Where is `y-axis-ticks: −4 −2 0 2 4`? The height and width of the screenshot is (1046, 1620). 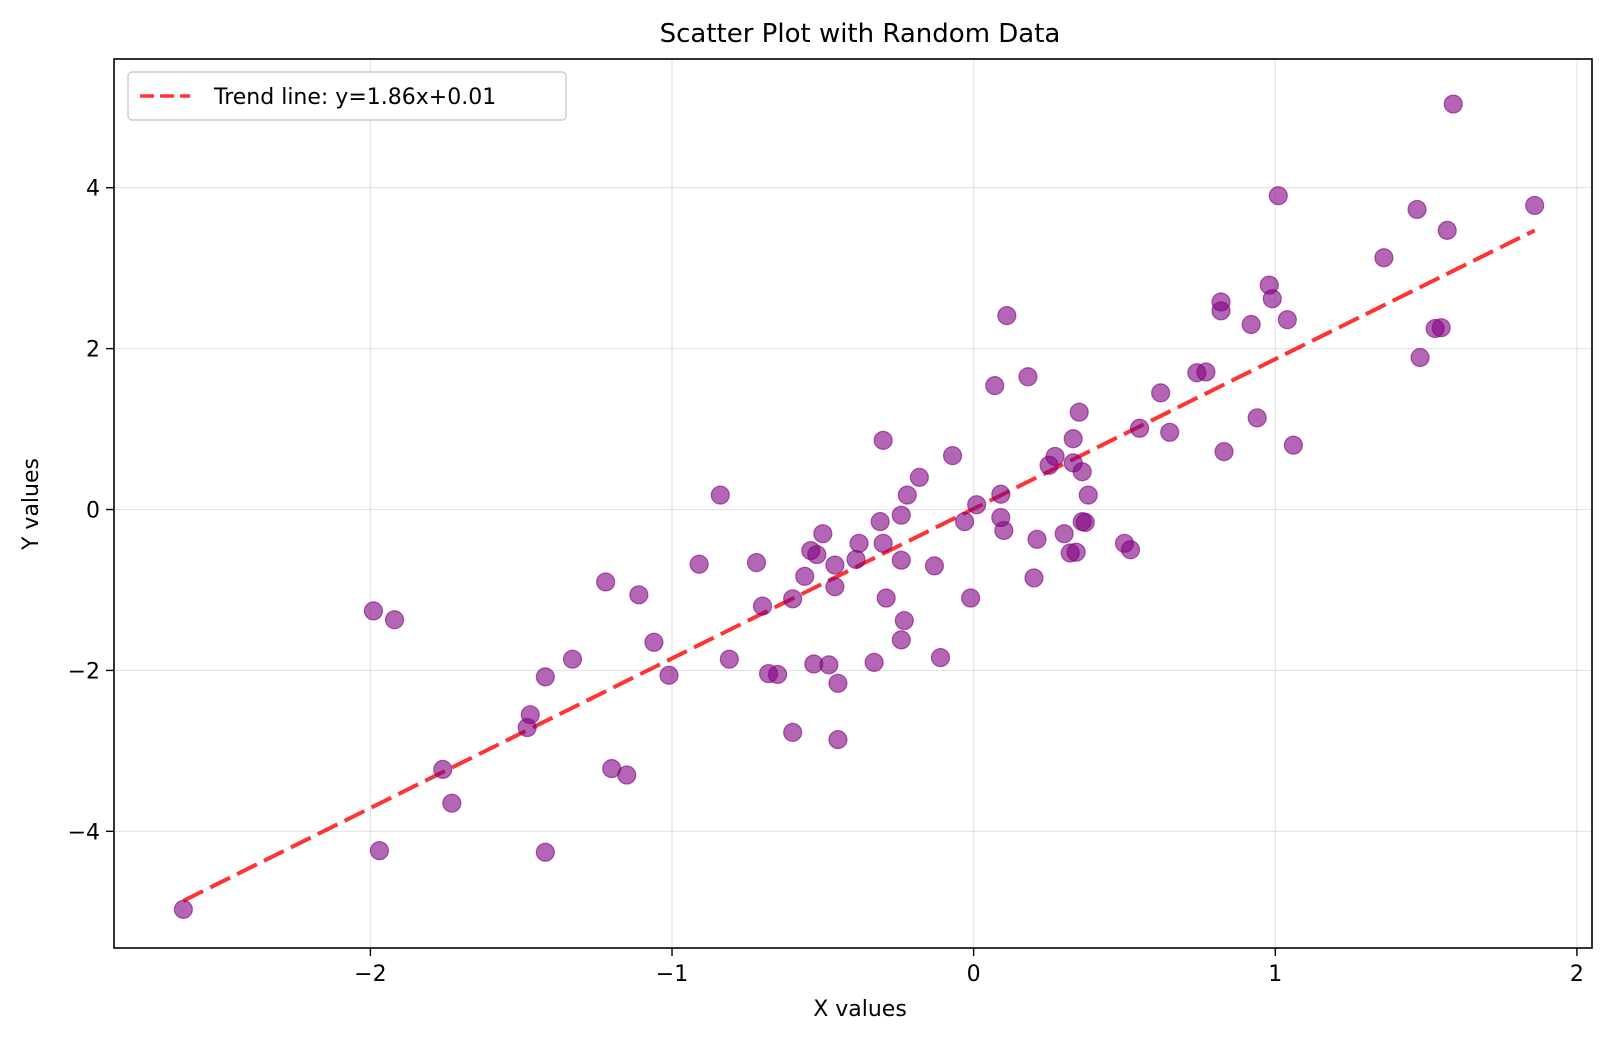
y-axis-ticks: −4 −2 0 2 4 is located at coordinates (91, 511).